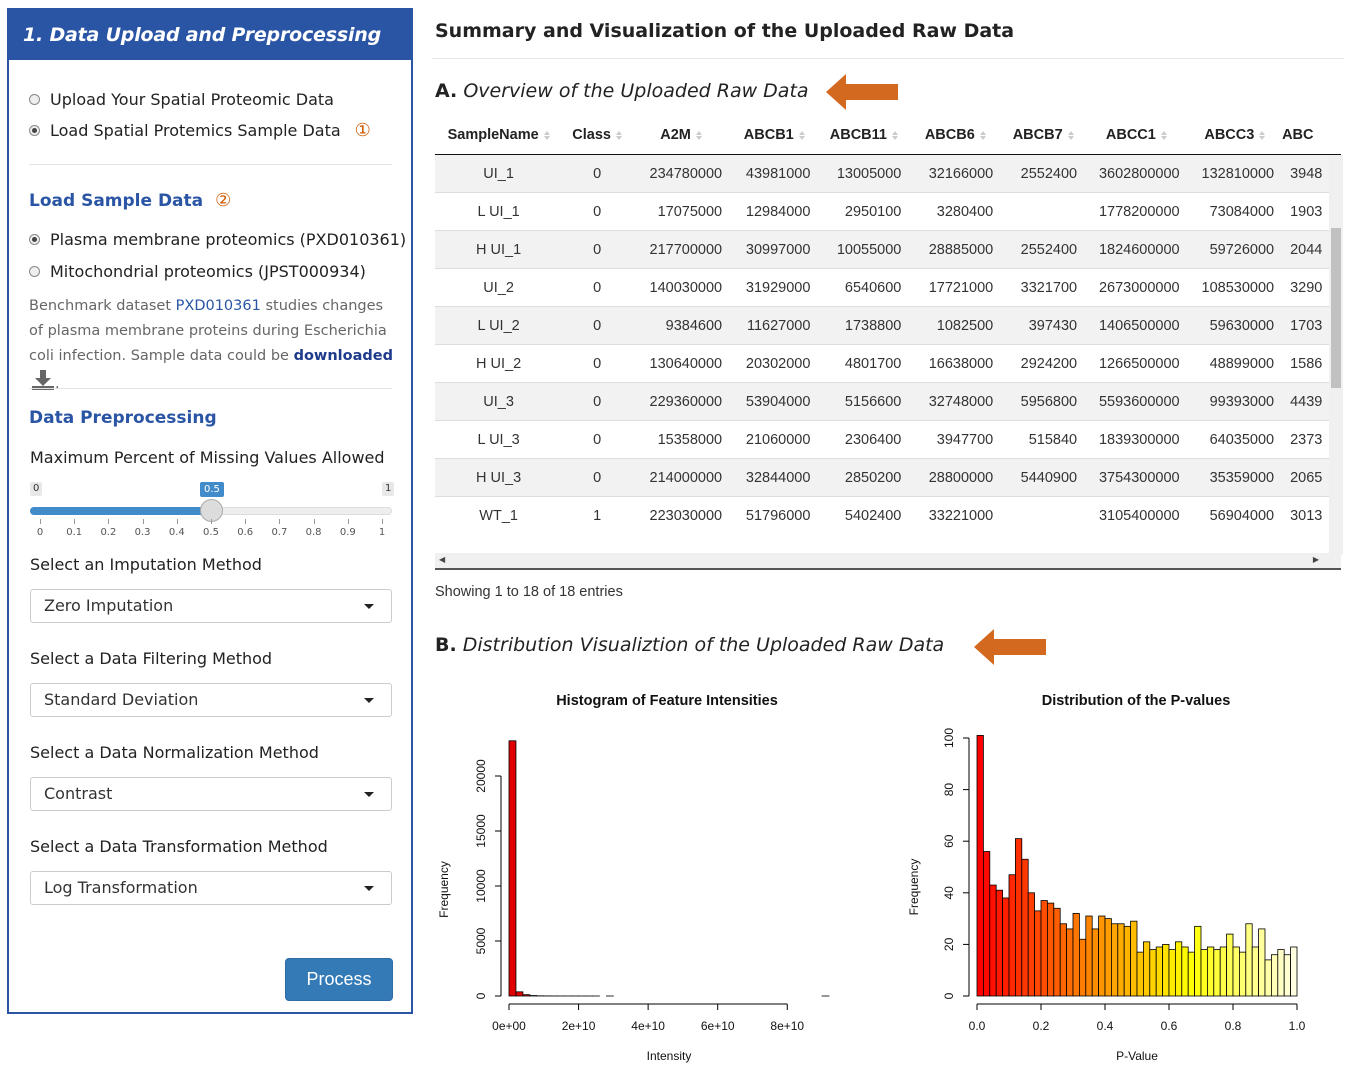 The width and height of the screenshot is (1348, 1076). I want to click on section-b-letter: B., so click(446, 645).